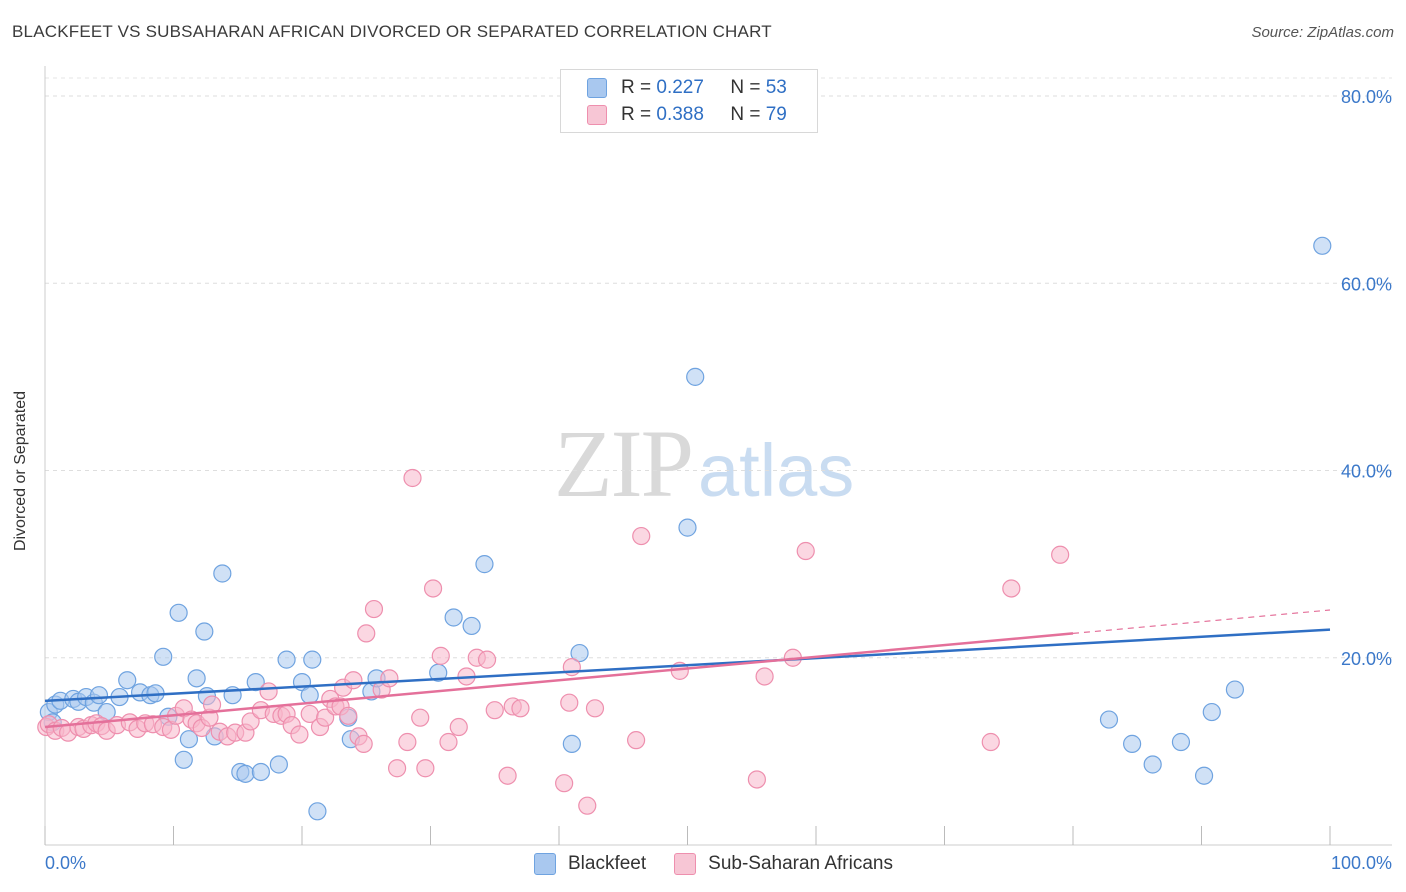 This screenshot has height=892, width=1406. Describe the element at coordinates (776, 87) in the screenshot. I see `legend-n-value: 53` at that location.